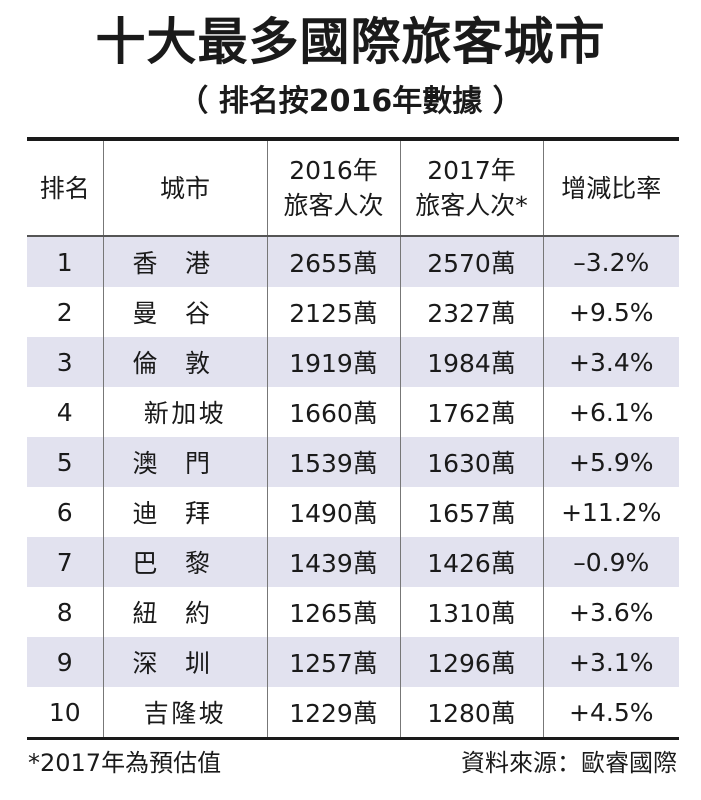 Image resolution: width=701 pixels, height=800 pixels. What do you see at coordinates (610, 412) in the screenshot?
I see `change-rate-cell: +6.1%` at bounding box center [610, 412].